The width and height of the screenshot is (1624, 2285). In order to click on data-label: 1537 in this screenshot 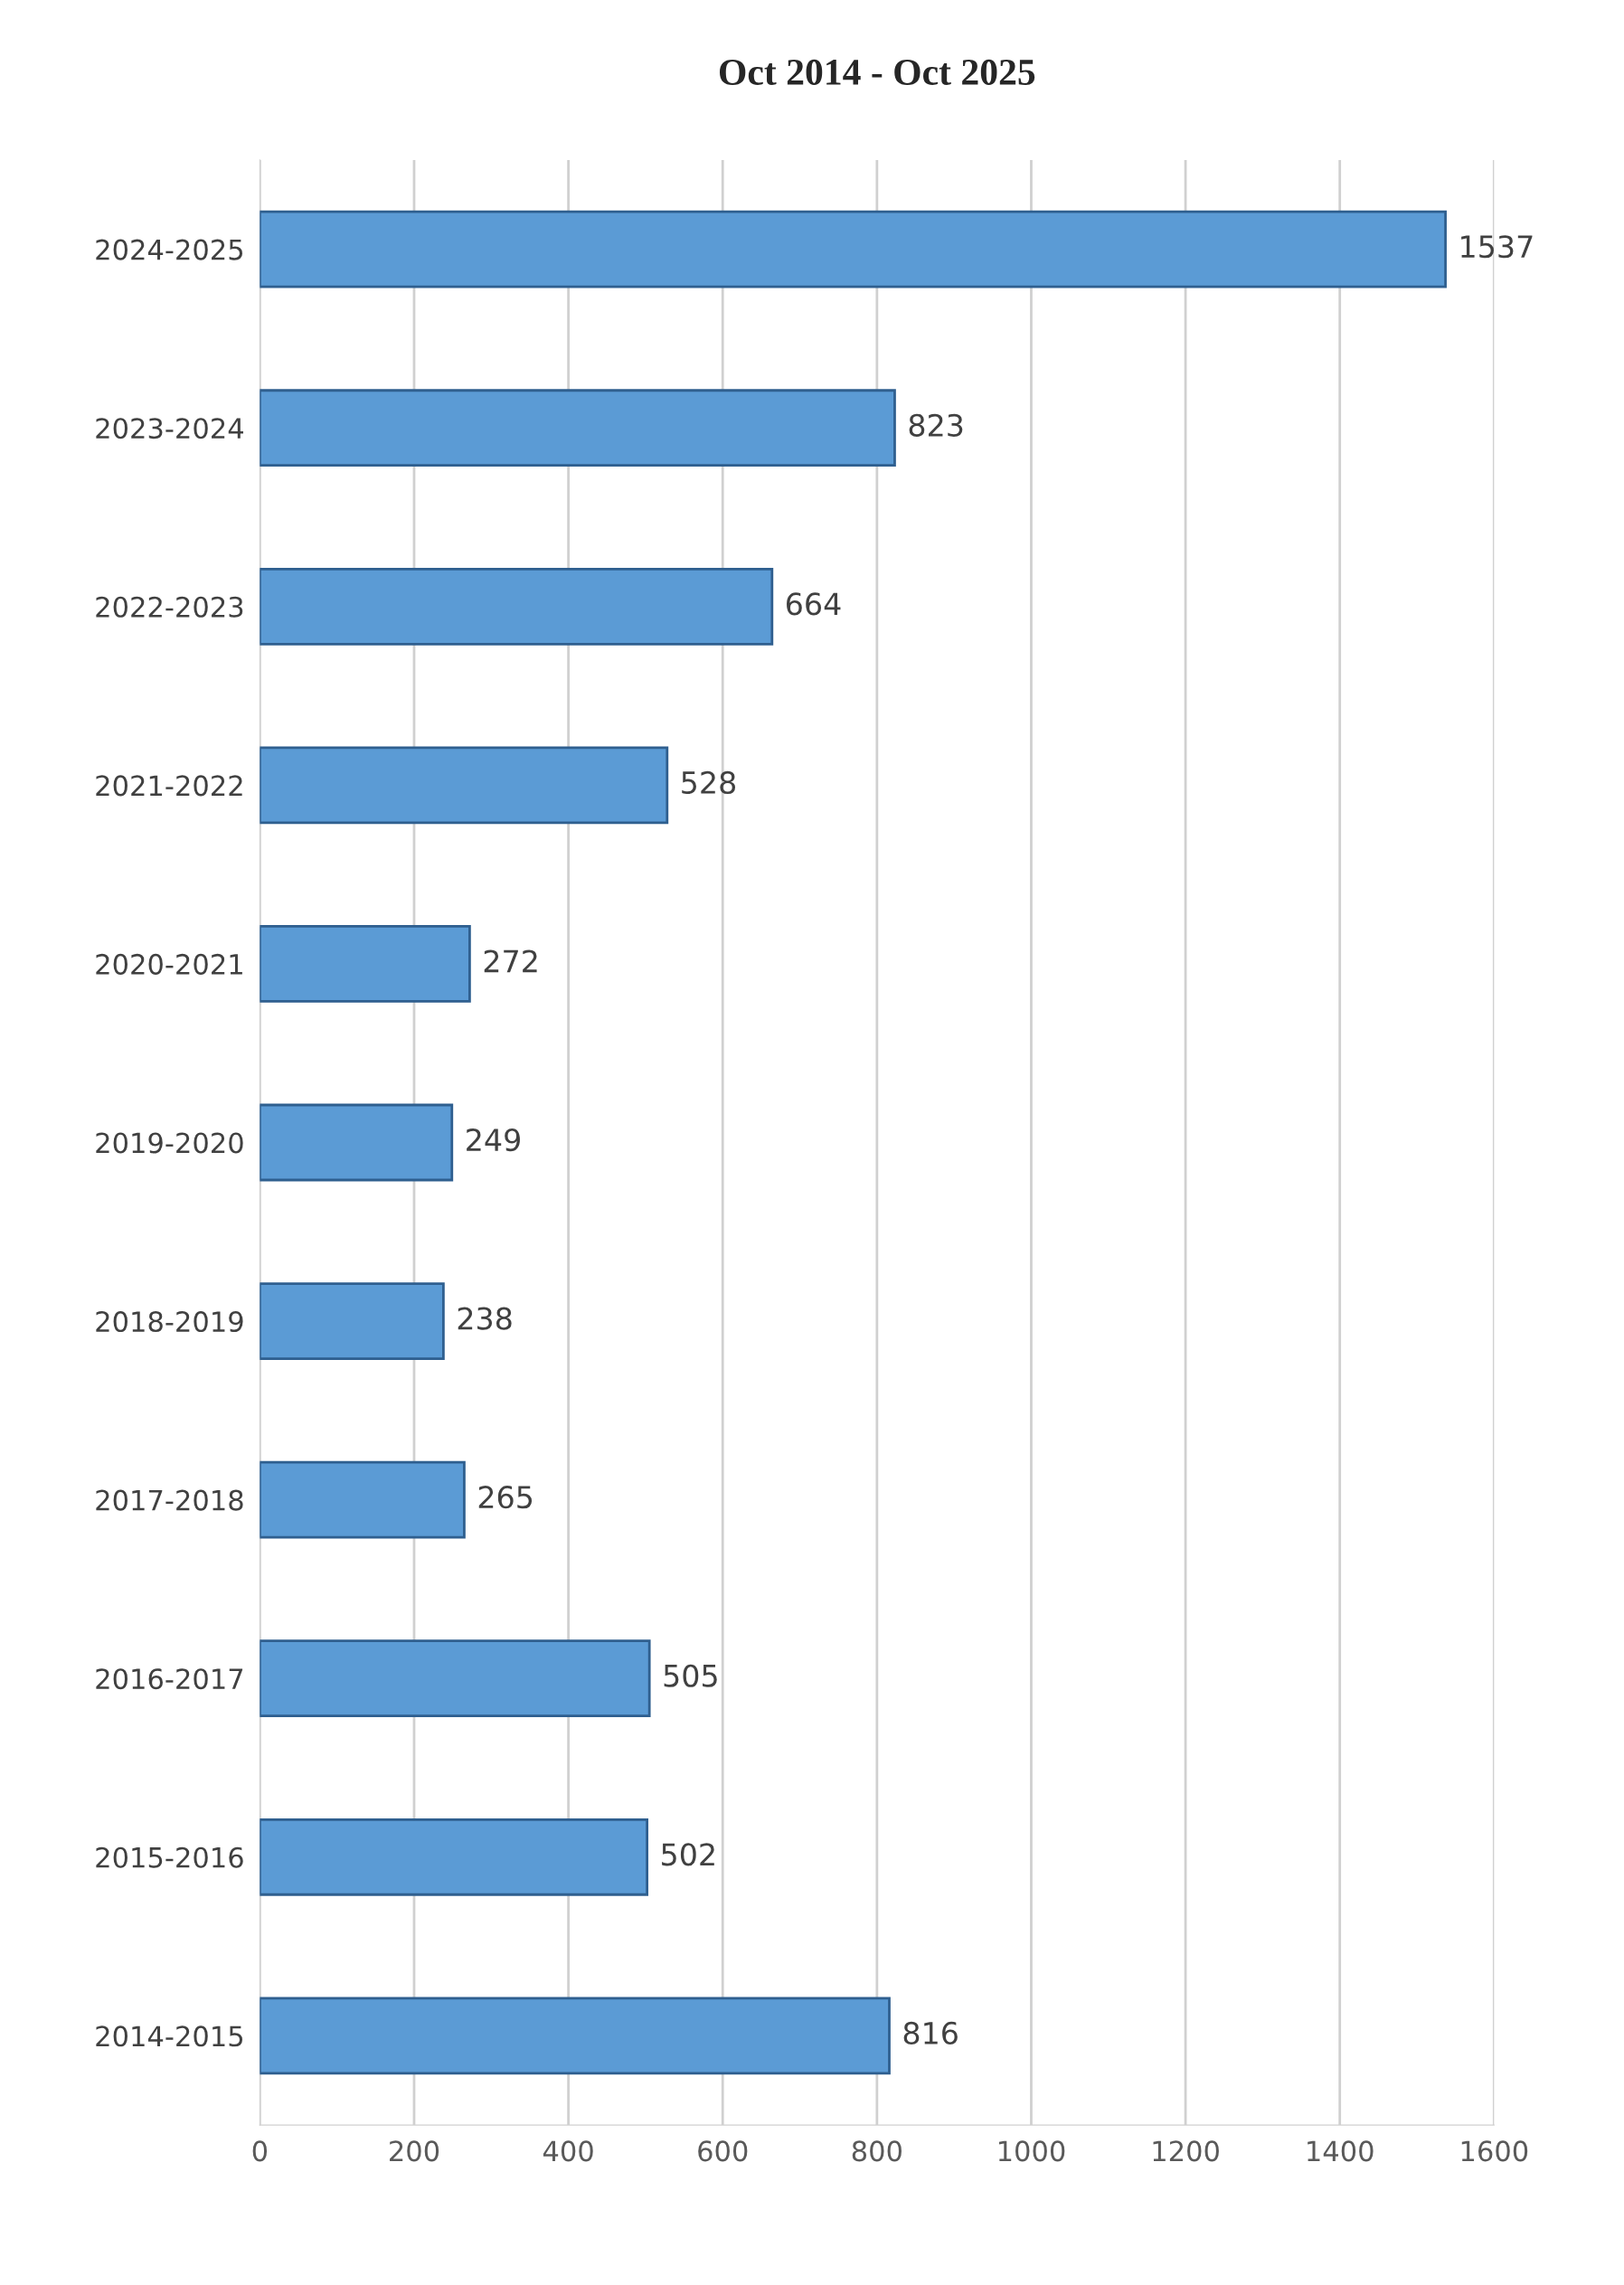, I will do `click(1497, 247)`.